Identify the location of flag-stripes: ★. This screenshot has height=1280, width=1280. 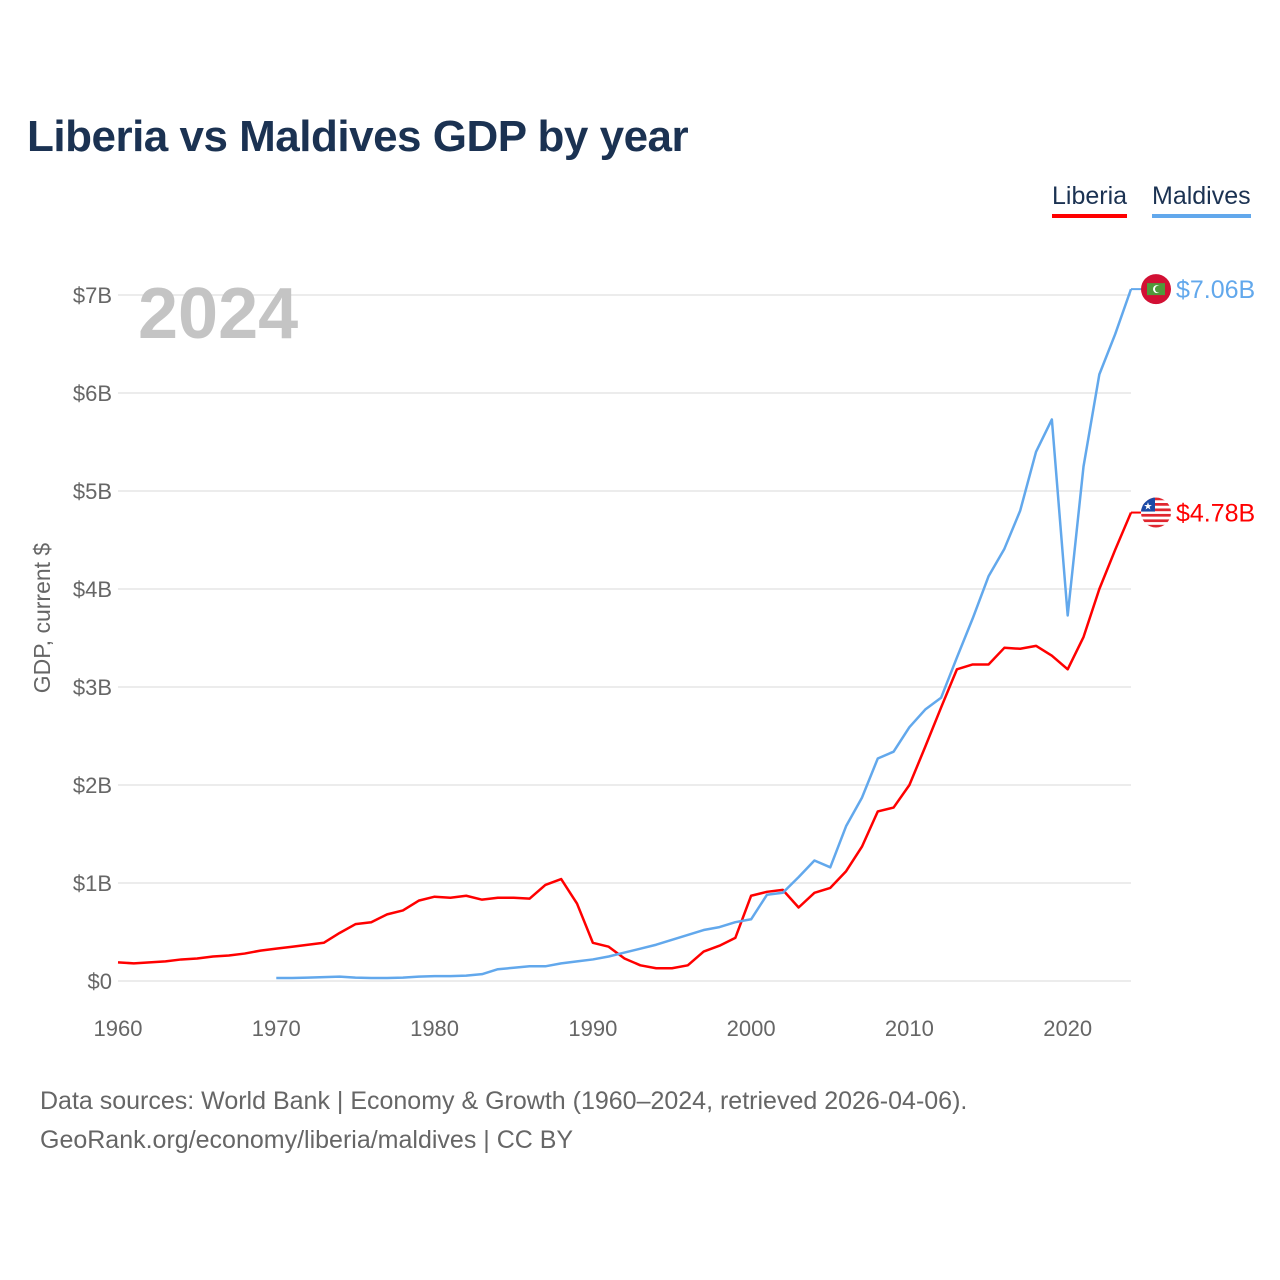
(1156, 512).